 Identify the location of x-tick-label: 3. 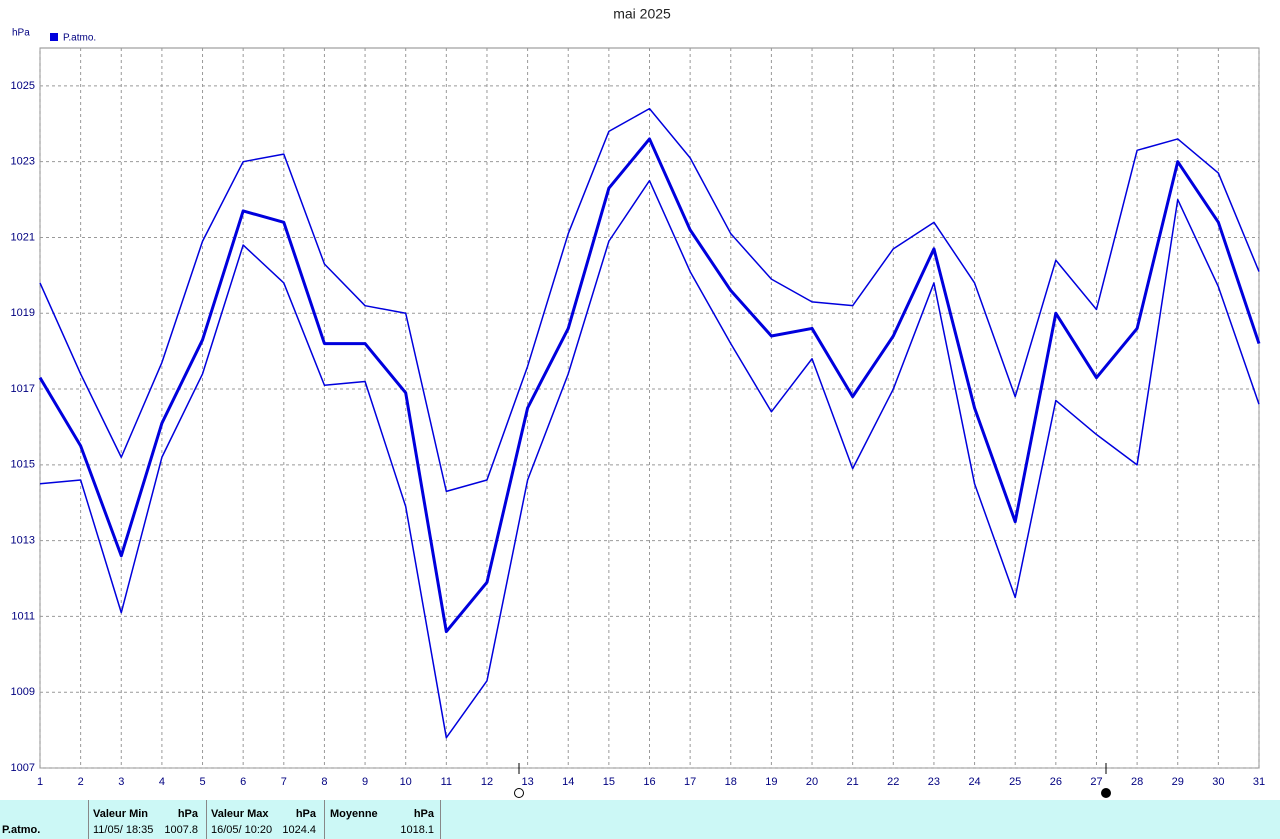
(121, 782).